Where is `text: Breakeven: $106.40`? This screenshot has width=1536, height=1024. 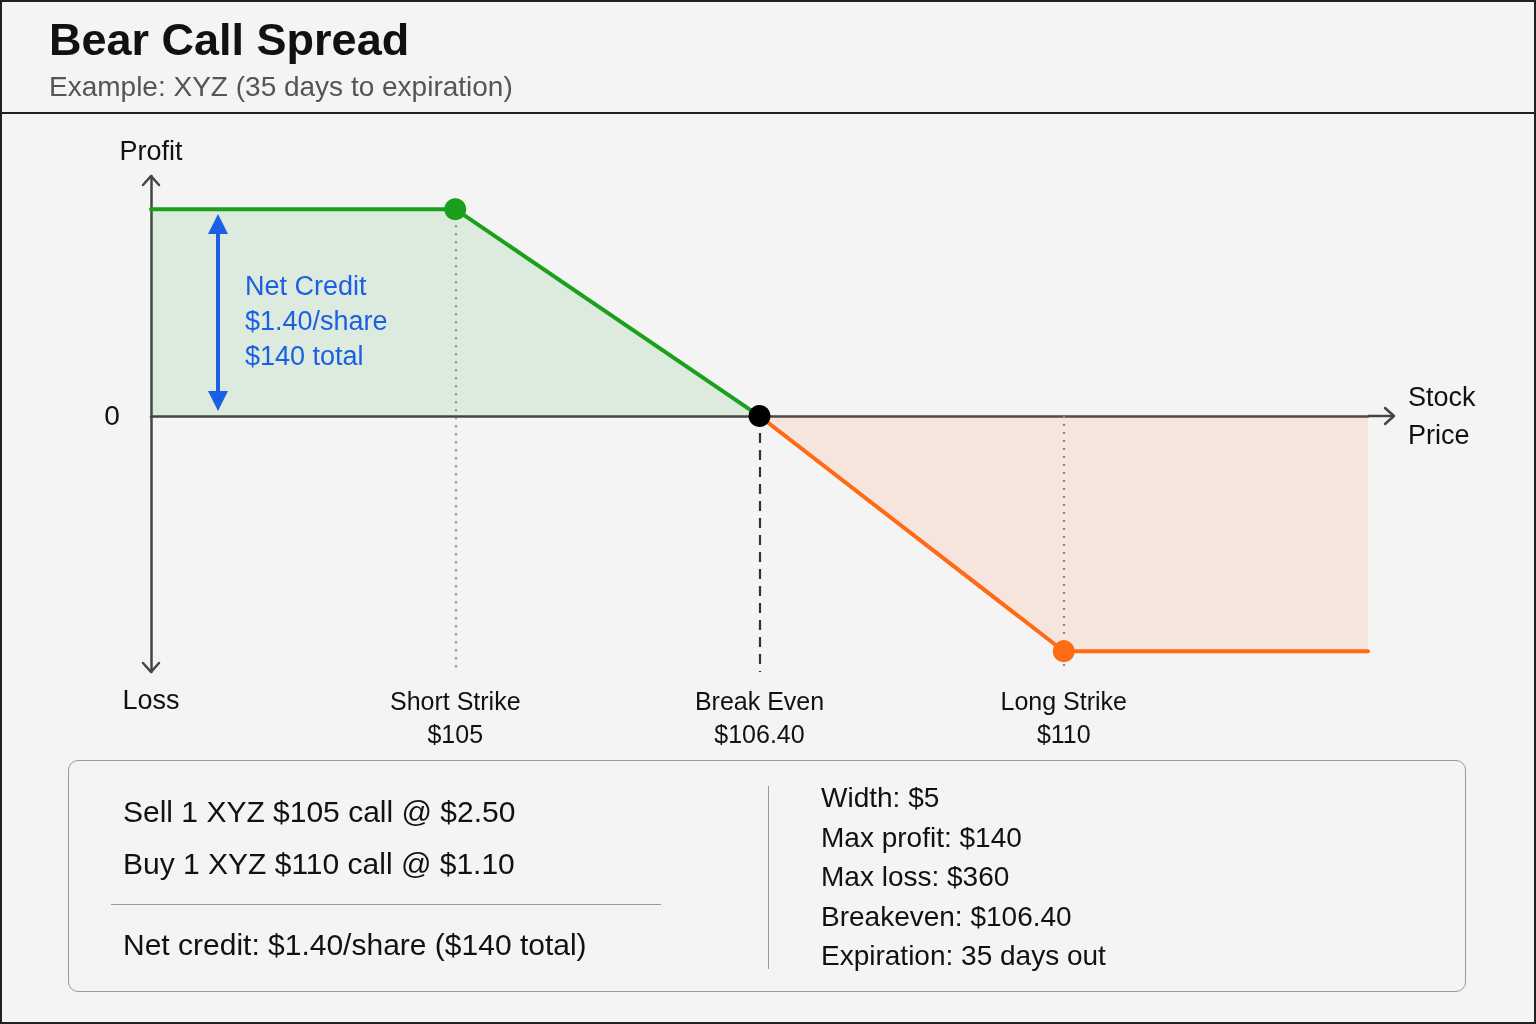
text: Breakeven: $106.40 is located at coordinates (947, 916).